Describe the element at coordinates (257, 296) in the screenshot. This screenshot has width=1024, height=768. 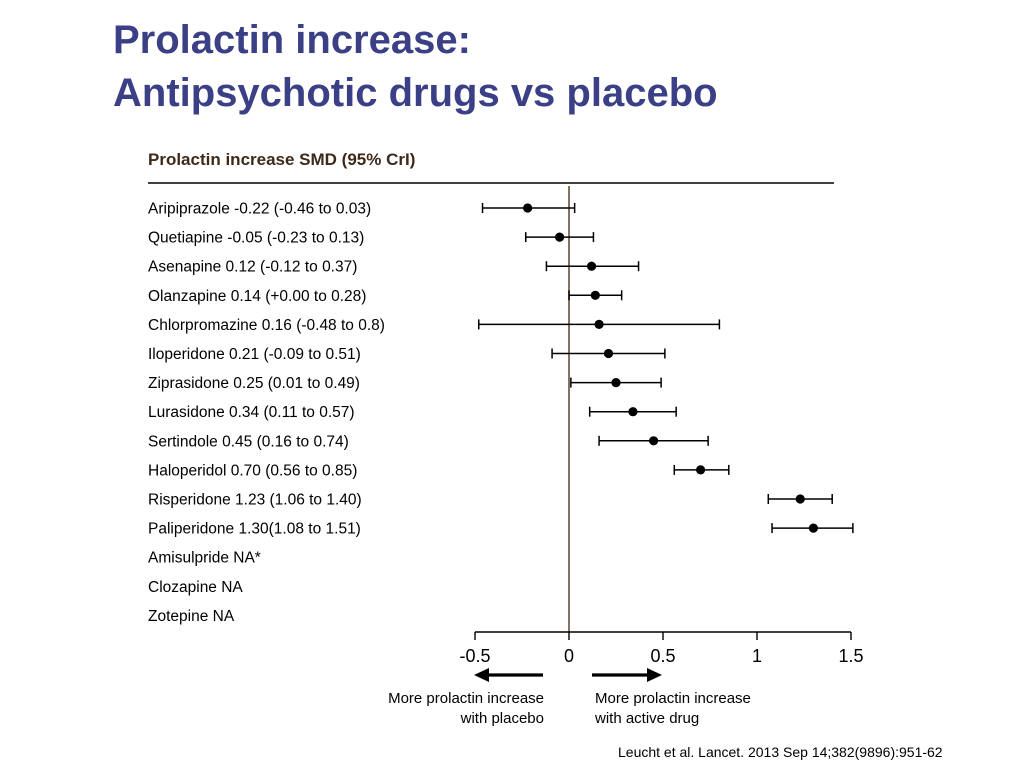
I see `row-label: Olanzapine 0.14 (+0.00 to 0.28)` at that location.